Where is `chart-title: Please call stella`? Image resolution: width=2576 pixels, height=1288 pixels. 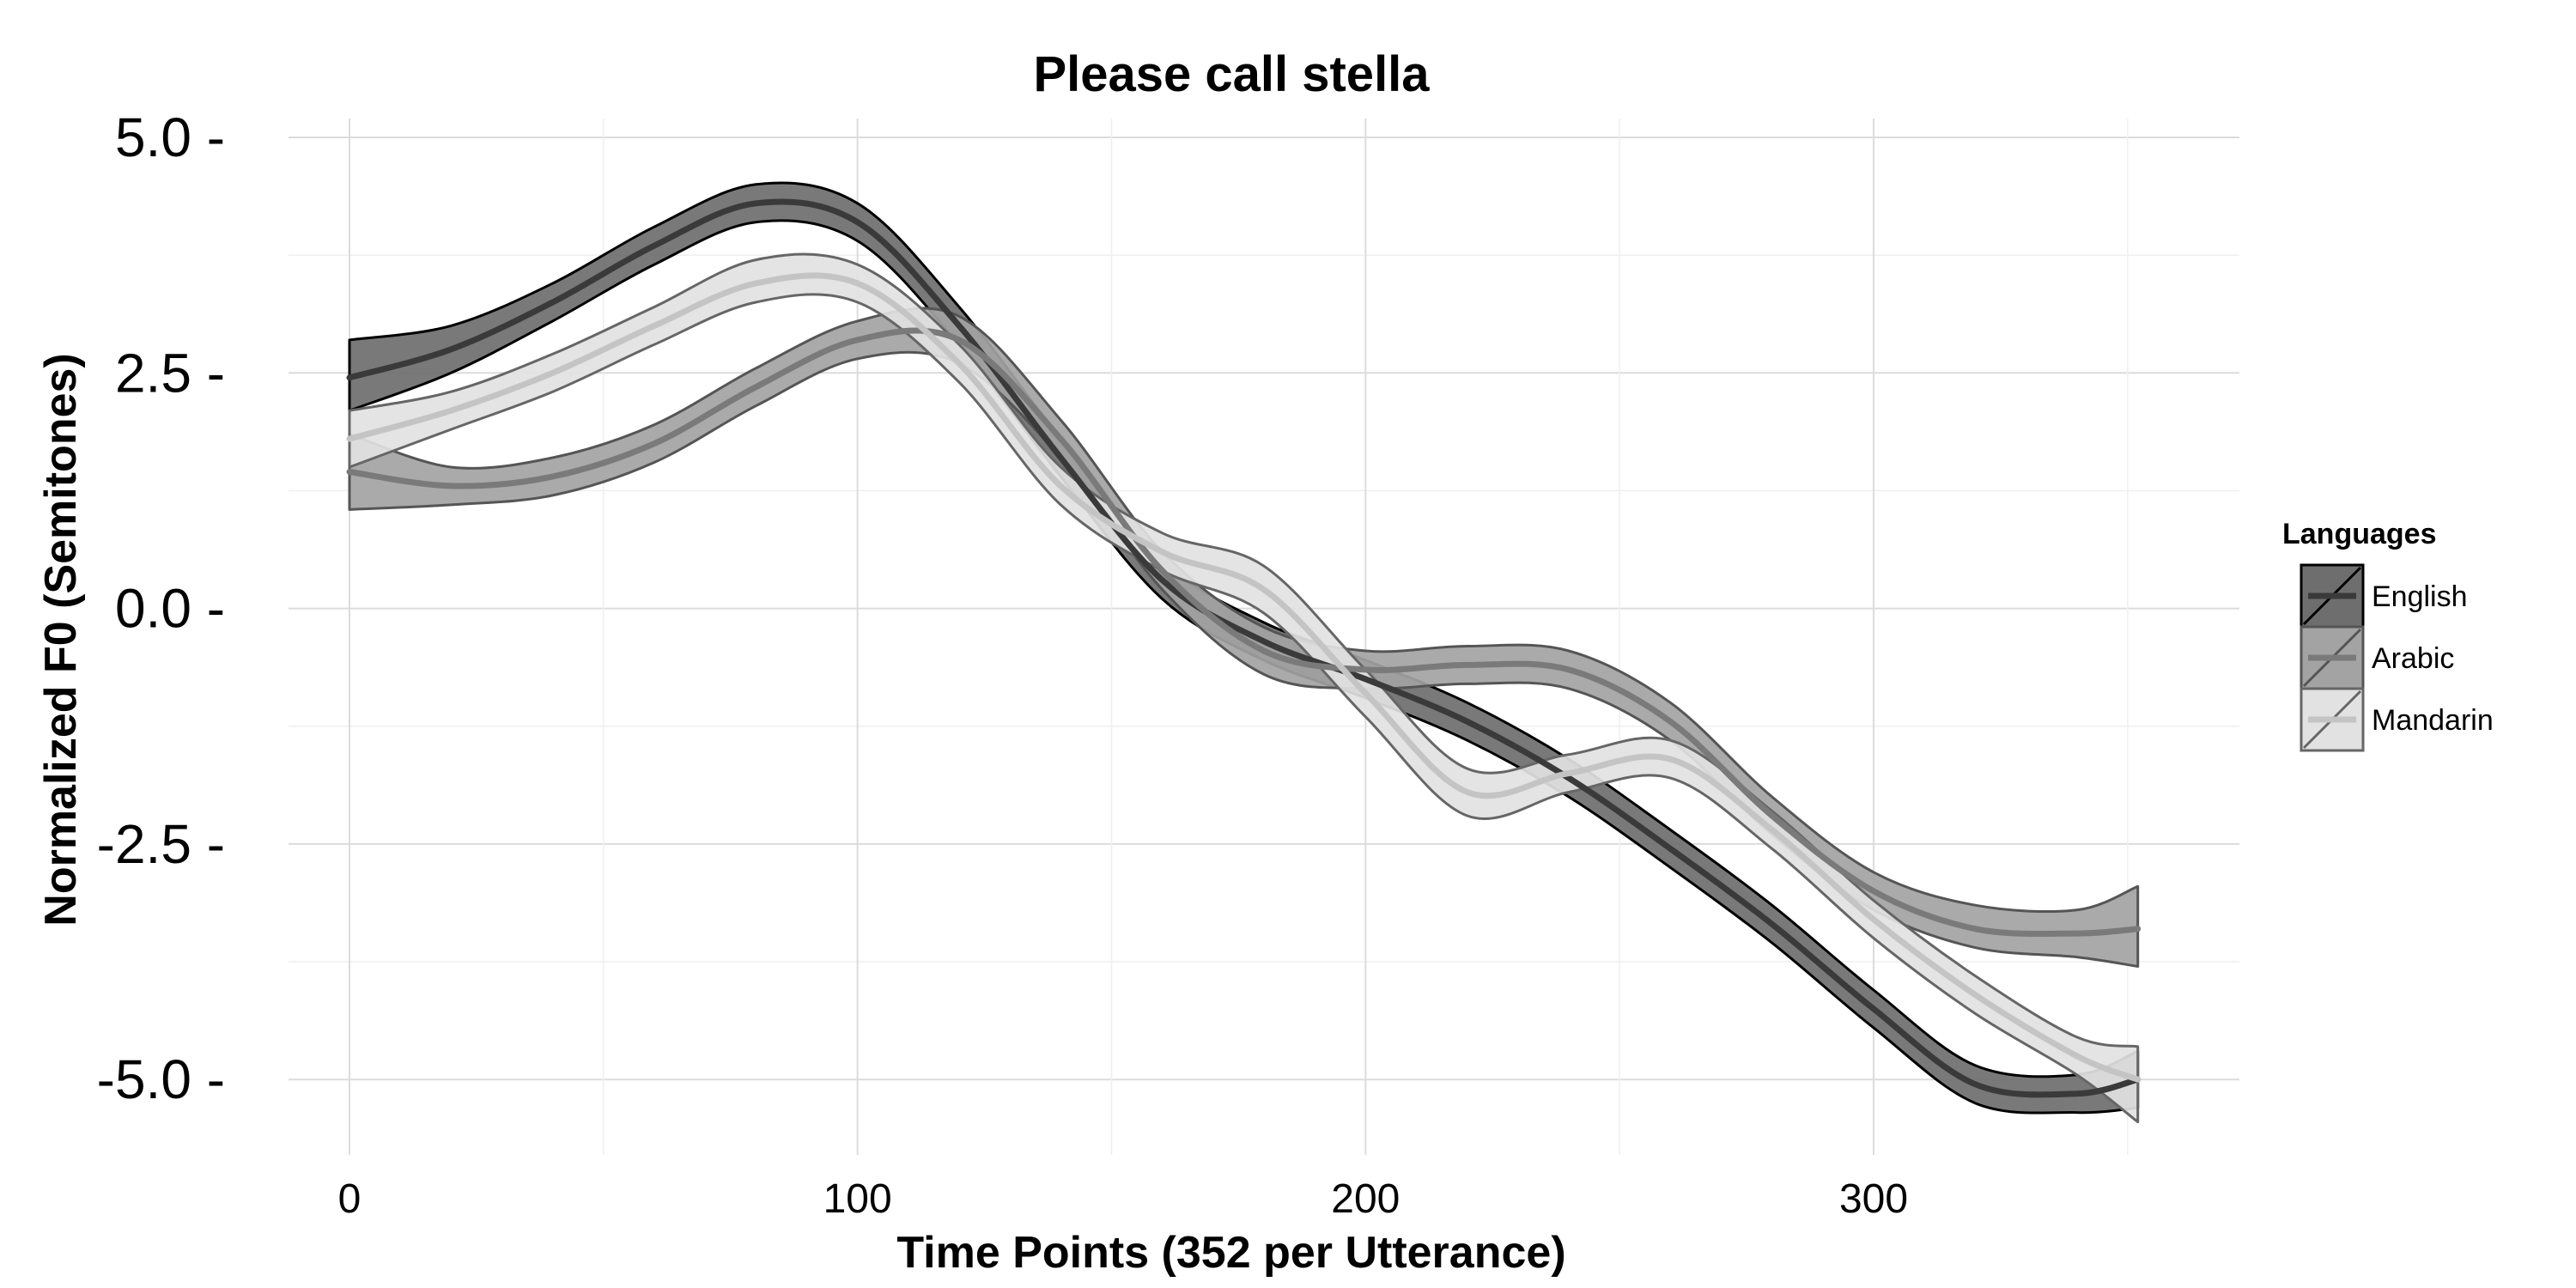 chart-title: Please call stella is located at coordinates (1232, 74).